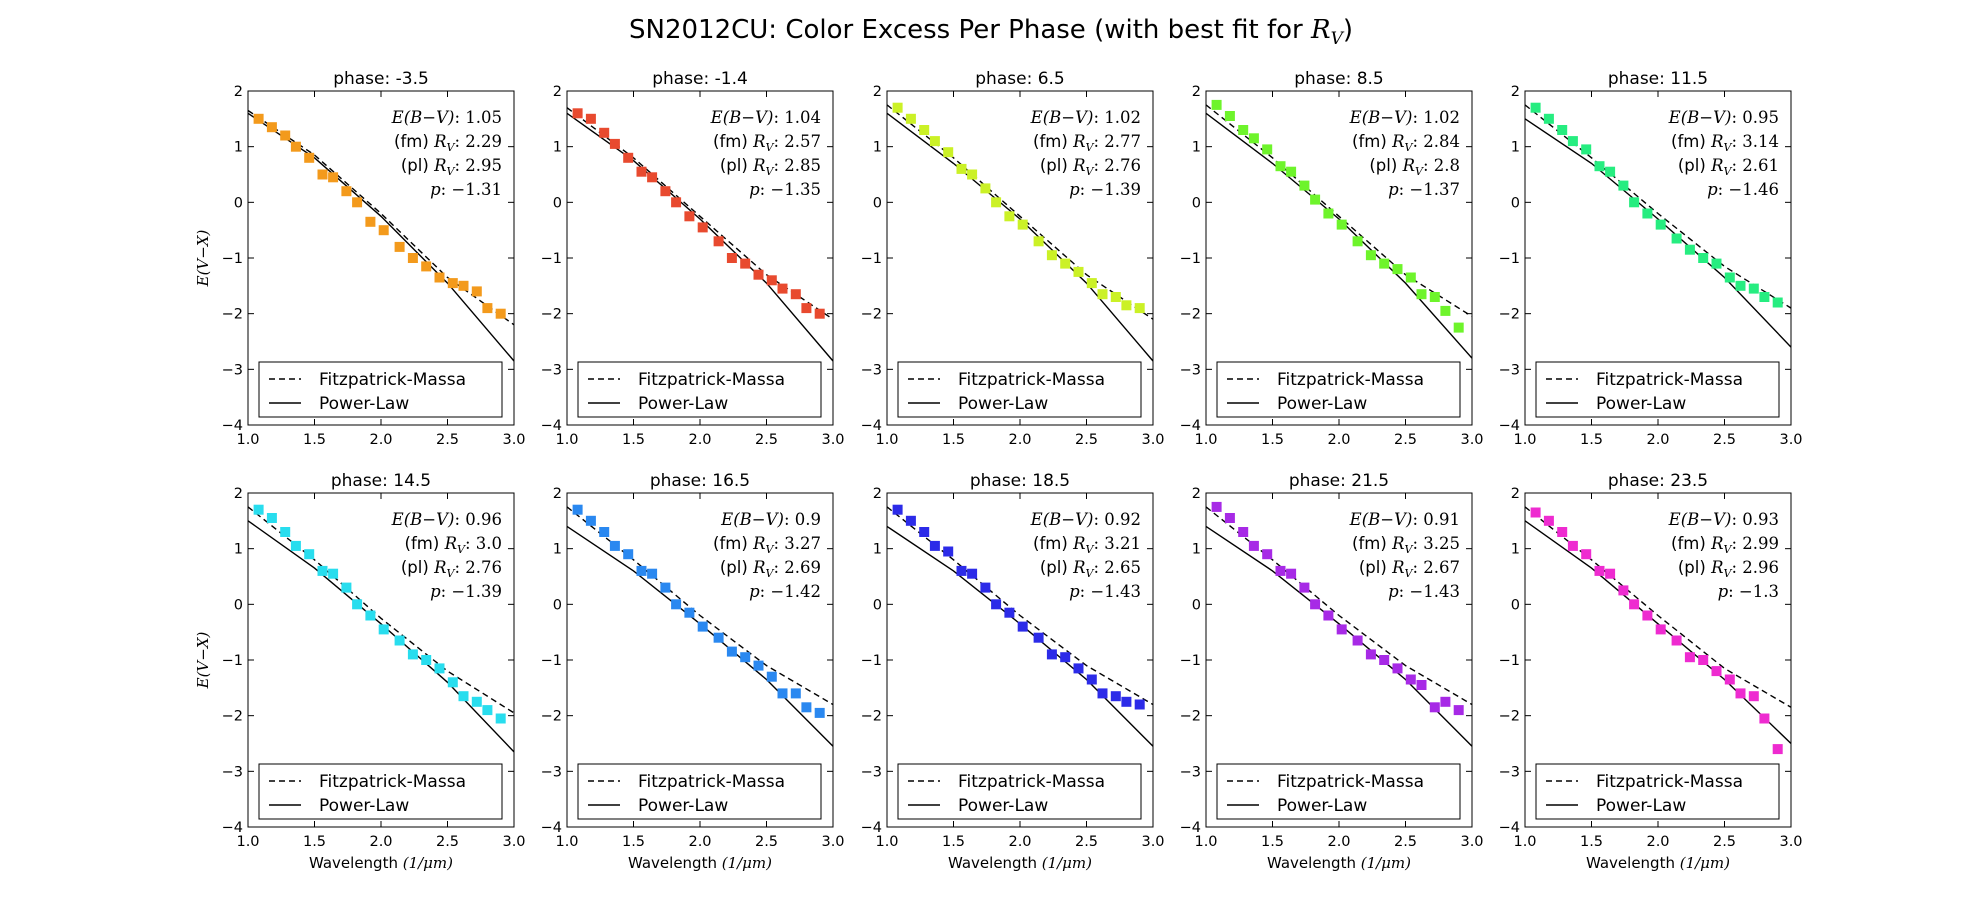 The height and width of the screenshot is (916, 1982). Describe the element at coordinates (802, 519) in the screenshot. I see `ebv-value: : 0.9` at that location.